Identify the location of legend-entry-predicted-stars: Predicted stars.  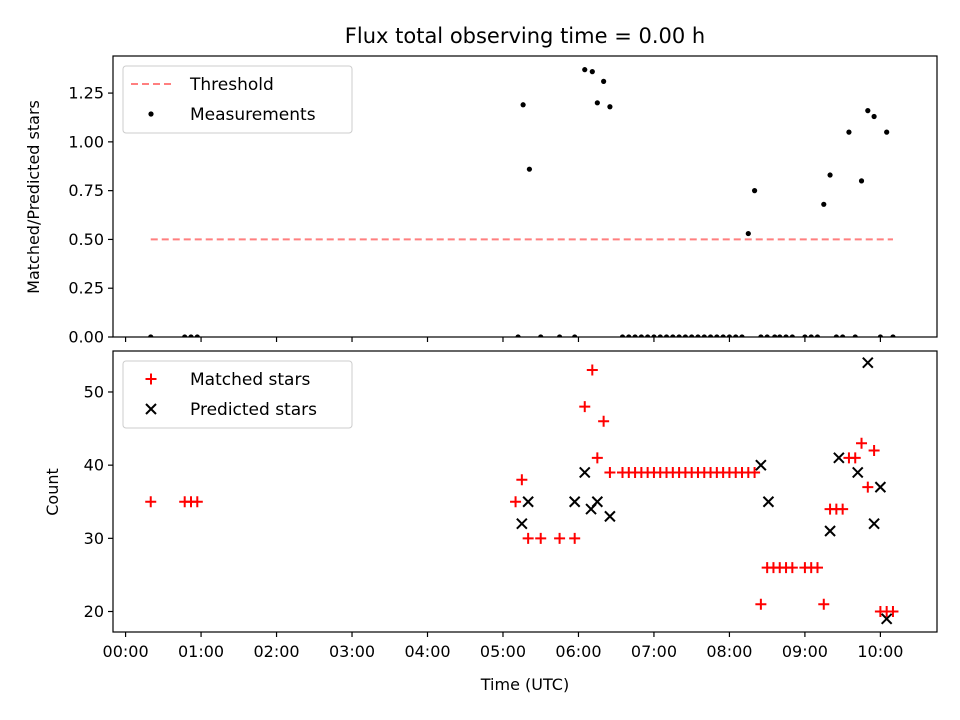
(253, 410).